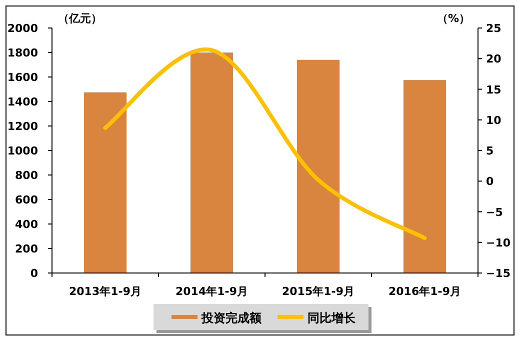 This screenshot has height=343, width=522. Describe the element at coordinates (498, 273) in the screenshot. I see `y2-tick-label: −15` at that location.